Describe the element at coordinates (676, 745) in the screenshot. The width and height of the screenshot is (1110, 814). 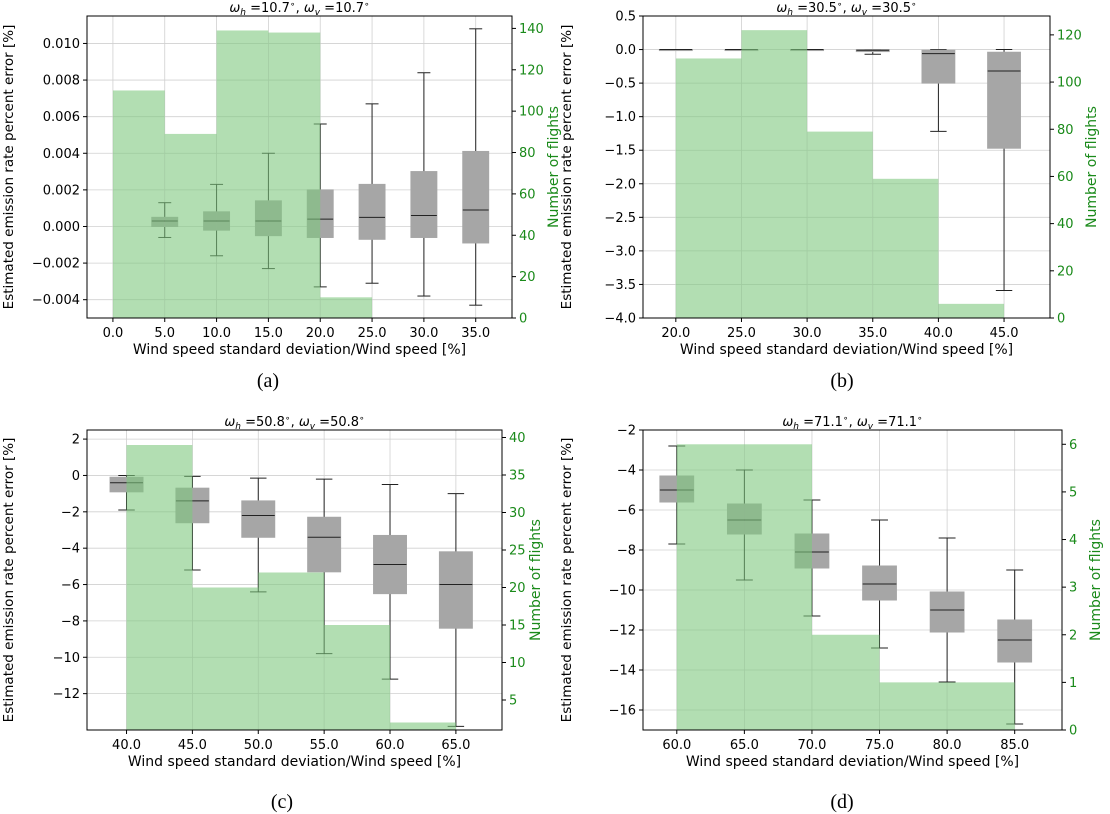
I see `x-tick-label: 60.0` at that location.